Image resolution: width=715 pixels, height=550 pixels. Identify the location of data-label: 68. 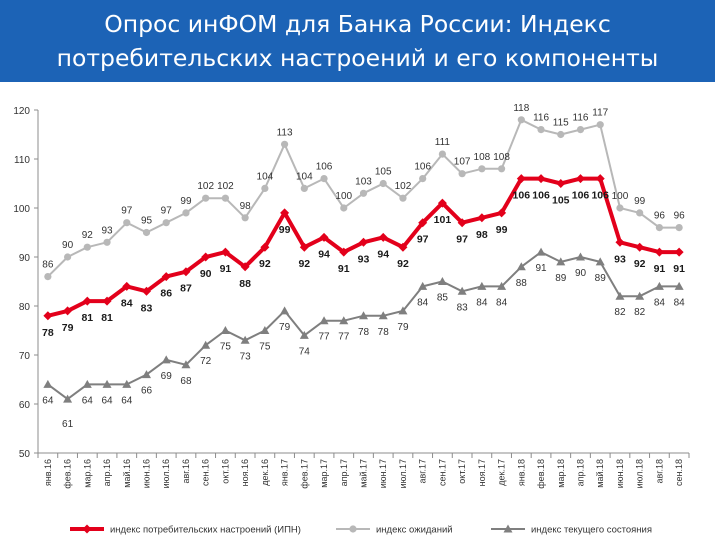
(186, 381).